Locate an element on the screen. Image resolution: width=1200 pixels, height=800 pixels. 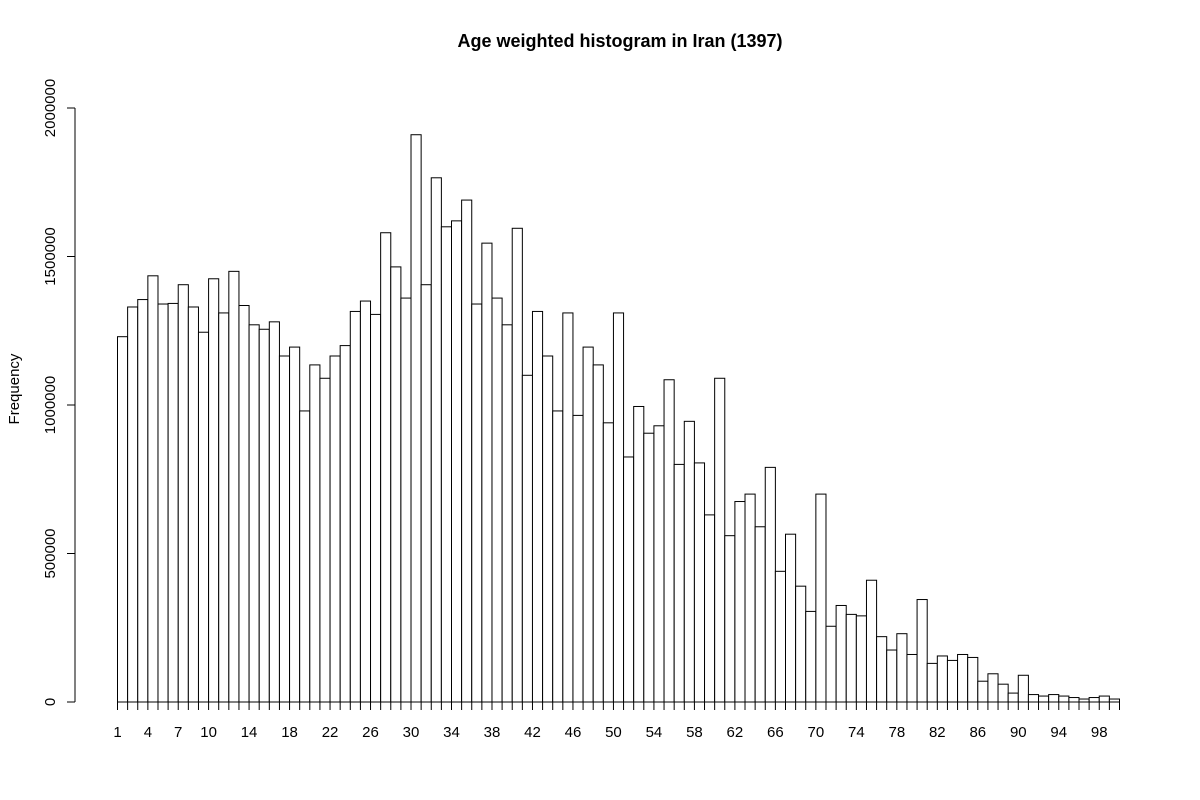
x-tick-label: 98 is located at coordinates (1099, 732).